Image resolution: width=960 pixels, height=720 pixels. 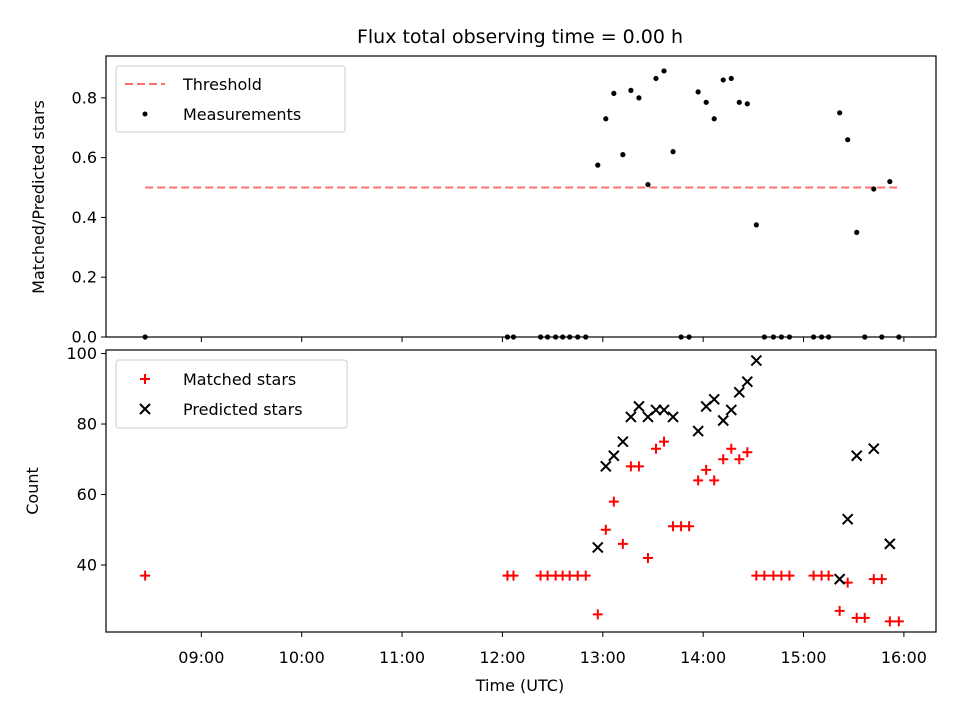 What do you see at coordinates (145, 114) in the screenshot?
I see `measurements-legend-swatch` at bounding box center [145, 114].